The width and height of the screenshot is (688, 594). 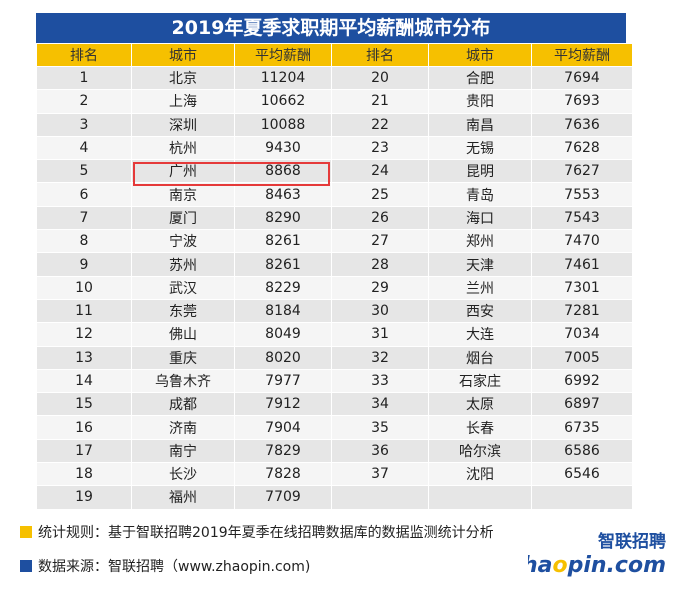 I want to click on cell-city-1: 长沙, so click(x=183, y=474).